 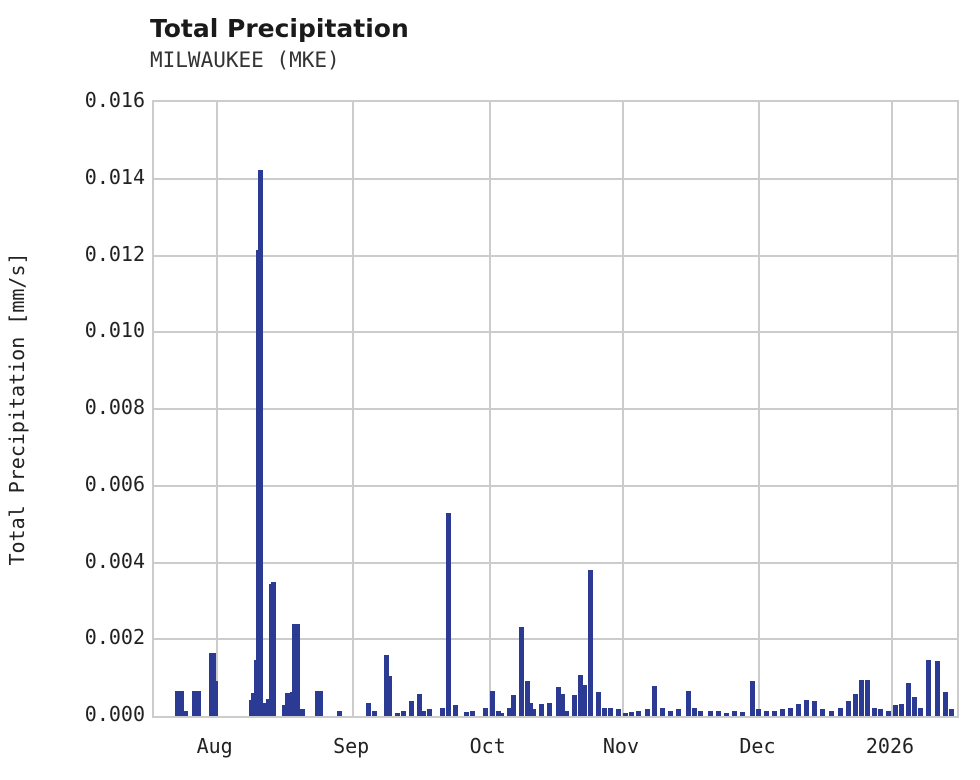 I want to click on y-tick-label: 0.012, so click(x=114, y=253).